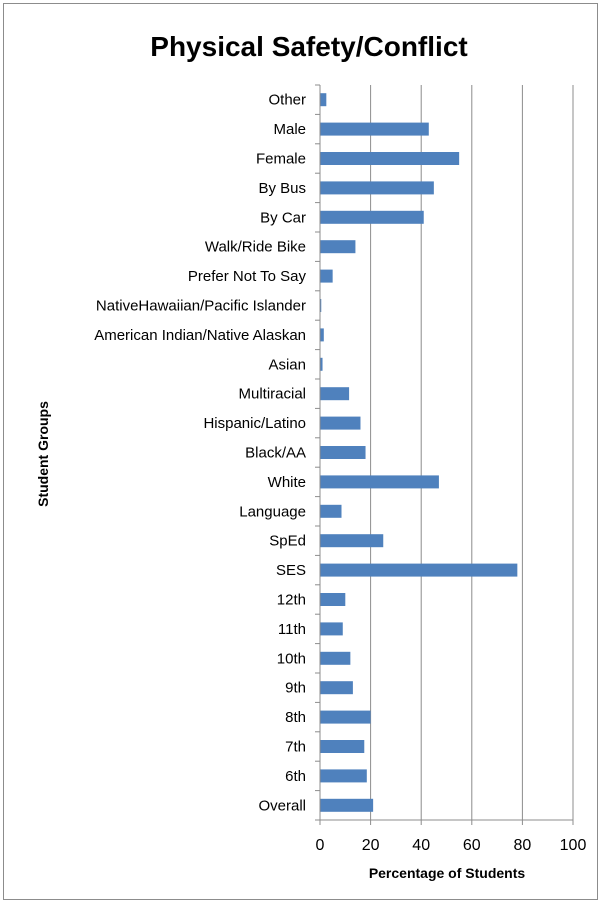  Describe the element at coordinates (247, 276) in the screenshot. I see `category-label: Prefer Not To Say` at that location.